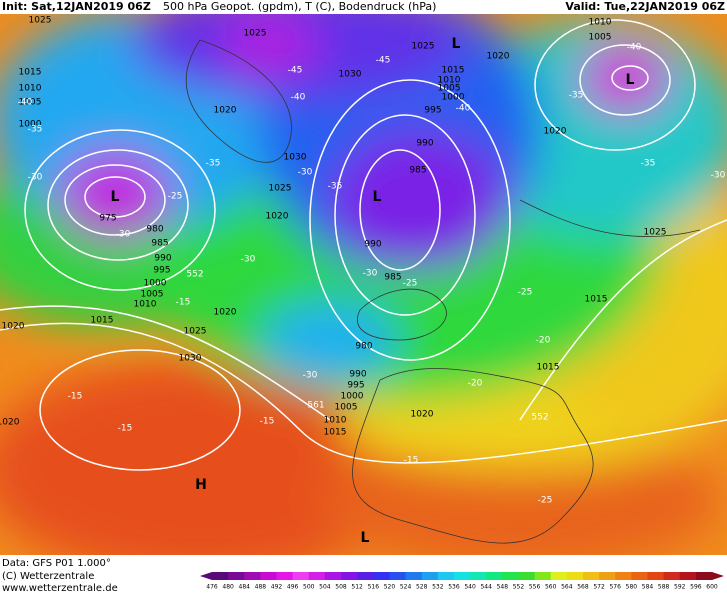  I want to click on colorbar-label: 512, so click(357, 587).